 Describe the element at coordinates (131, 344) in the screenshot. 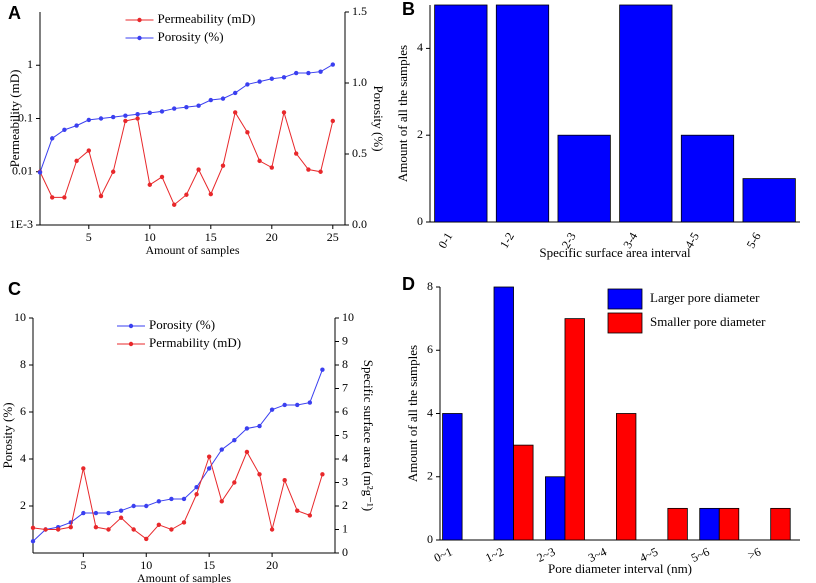

I see `legend-marker` at that location.